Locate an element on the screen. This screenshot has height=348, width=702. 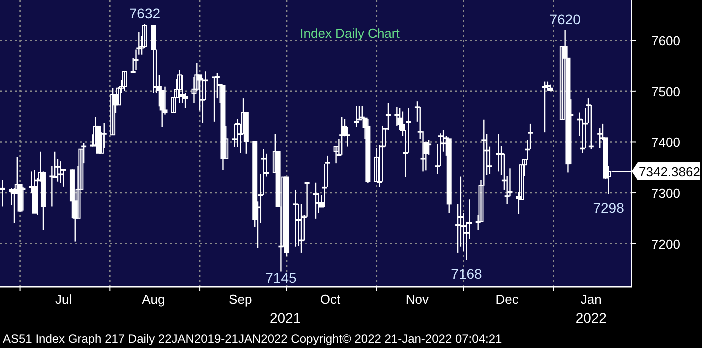
text: AS51 Index Graph 217 Daily 22JAN2019-21JAN2022 Copyright© 2022 21-Jan-2022 07:04:21 is located at coordinates (252, 339).